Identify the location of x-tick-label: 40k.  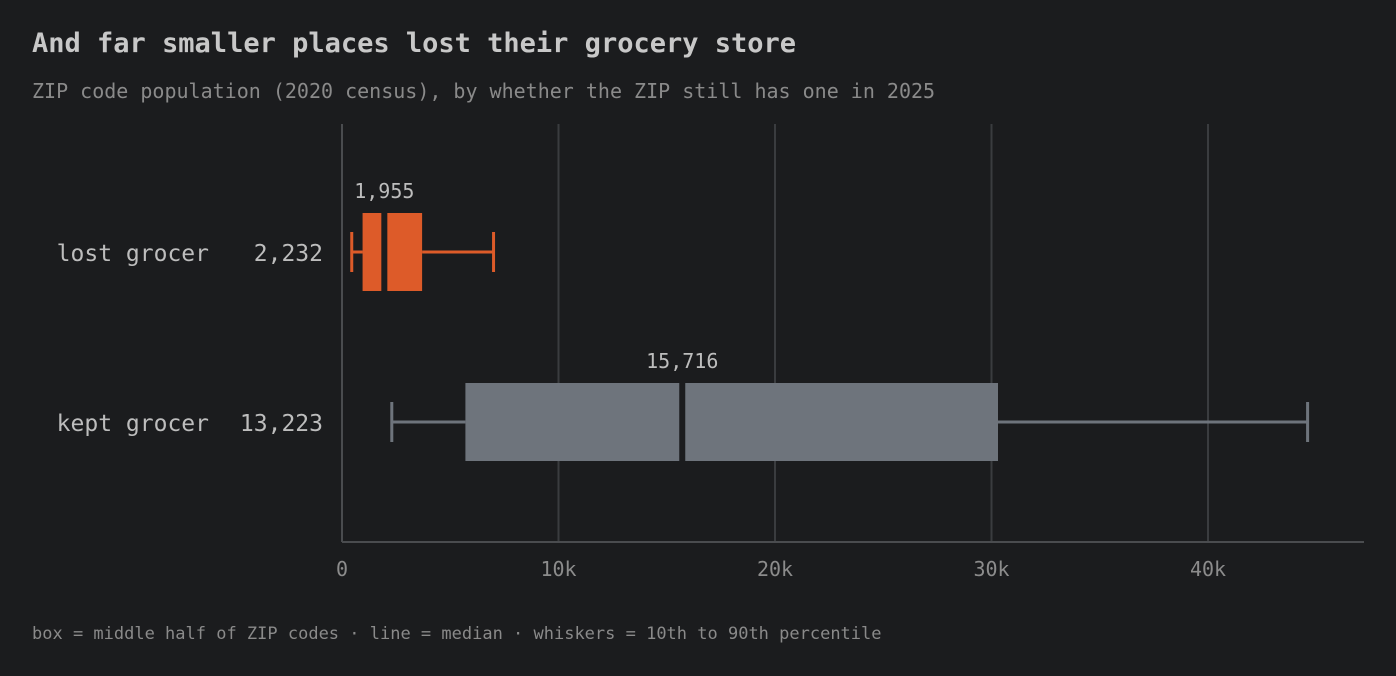
(1208, 569).